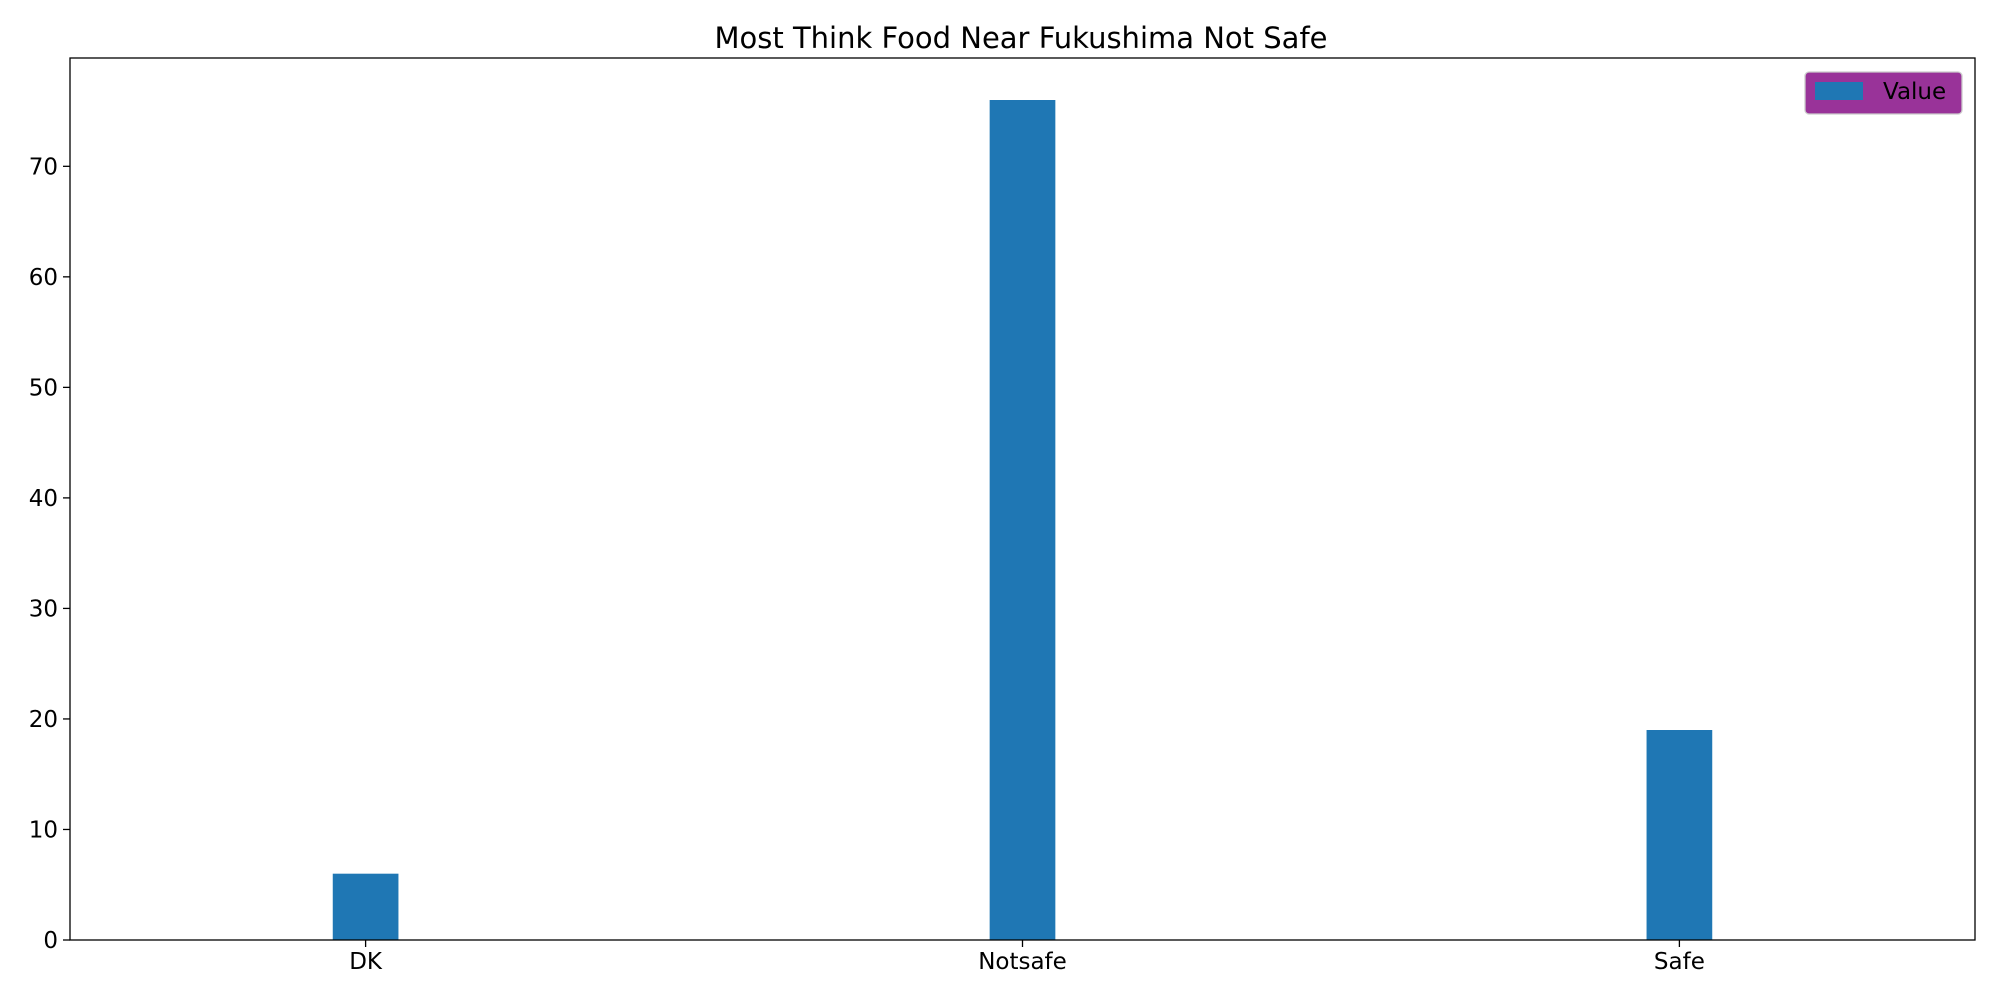 This screenshot has height=1000, width=2000. Describe the element at coordinates (365, 906) in the screenshot. I see `bar-dk` at that location.